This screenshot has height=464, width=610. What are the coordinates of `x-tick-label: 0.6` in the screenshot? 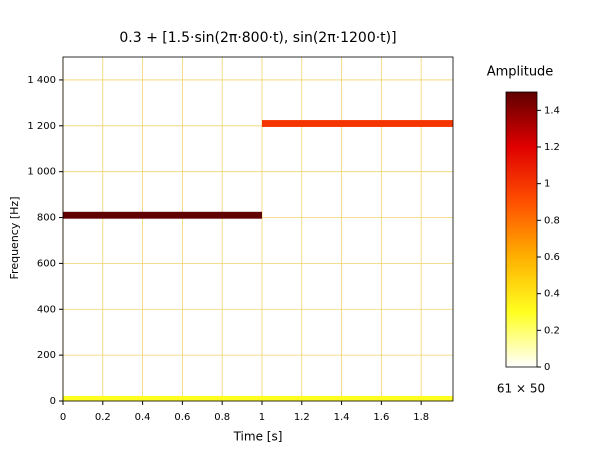 It's located at (182, 417).